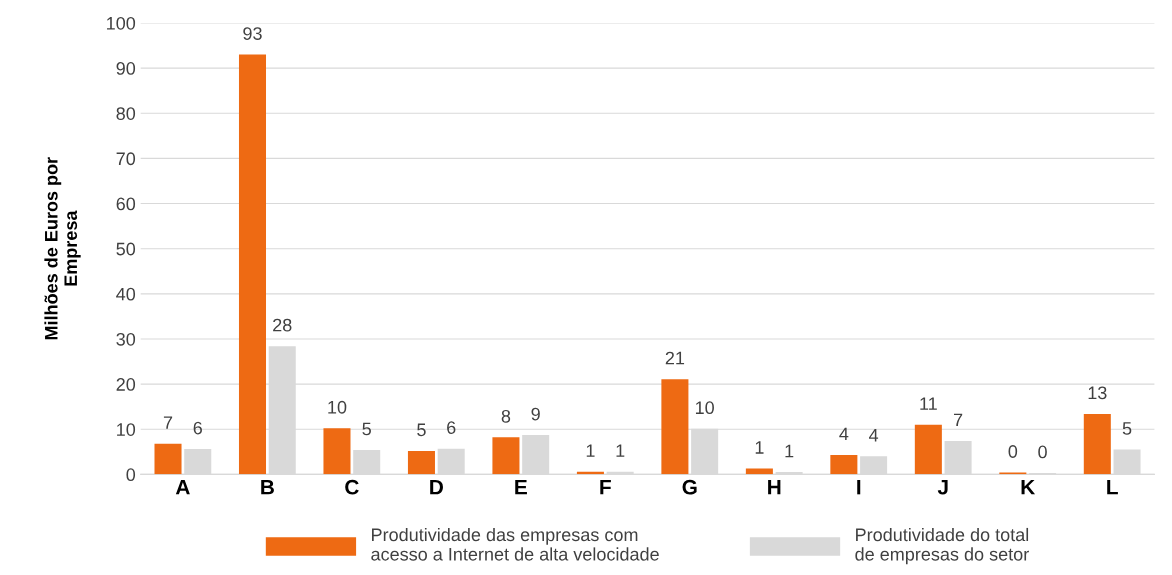 This screenshot has height=575, width=1172. Describe the element at coordinates (521, 487) in the screenshot. I see `x-tick-label: E` at that location.